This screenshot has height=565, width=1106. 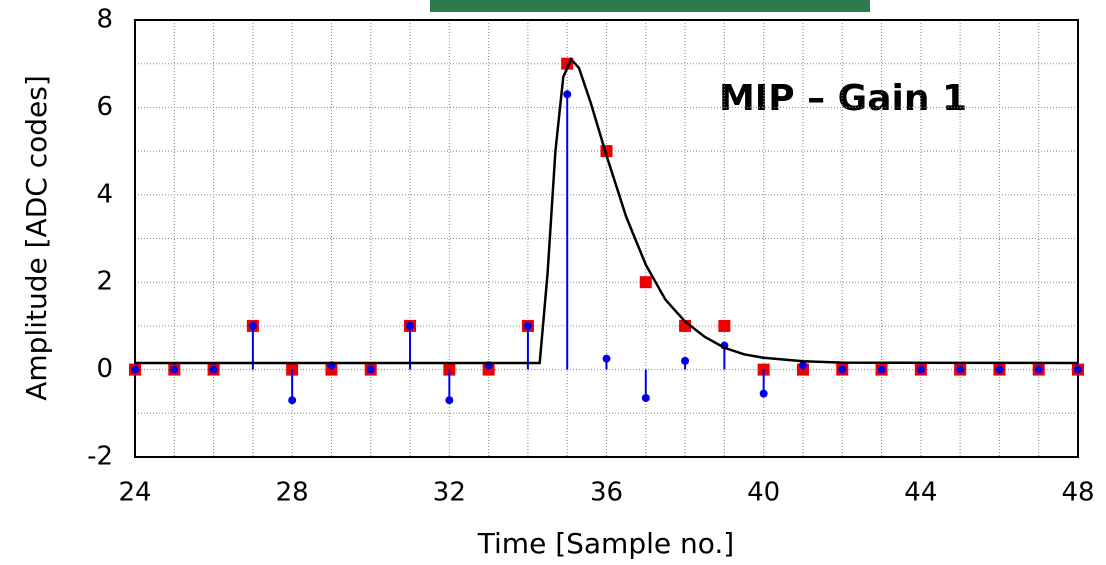 I want to click on x-tick-label: 44, so click(x=920, y=493).